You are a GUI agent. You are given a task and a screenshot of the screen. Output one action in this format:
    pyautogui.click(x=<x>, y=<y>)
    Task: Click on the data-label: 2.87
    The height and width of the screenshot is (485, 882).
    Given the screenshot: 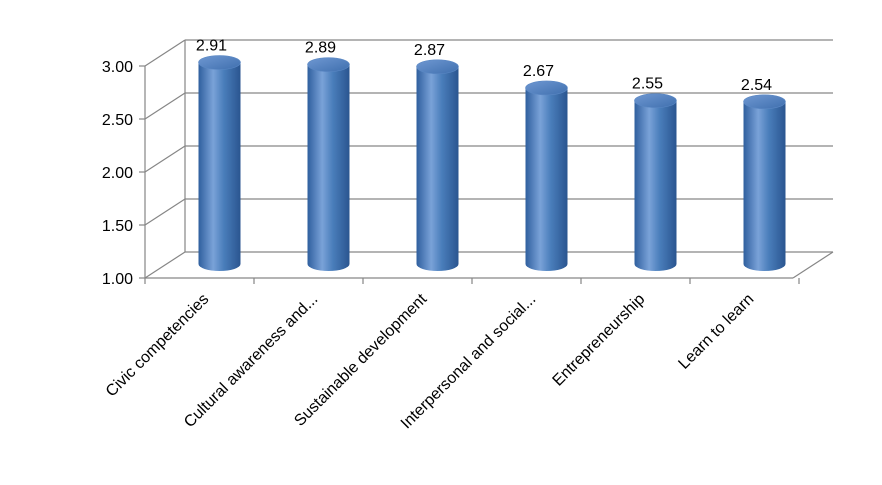 What is the action you would take?
    pyautogui.click(x=429, y=50)
    